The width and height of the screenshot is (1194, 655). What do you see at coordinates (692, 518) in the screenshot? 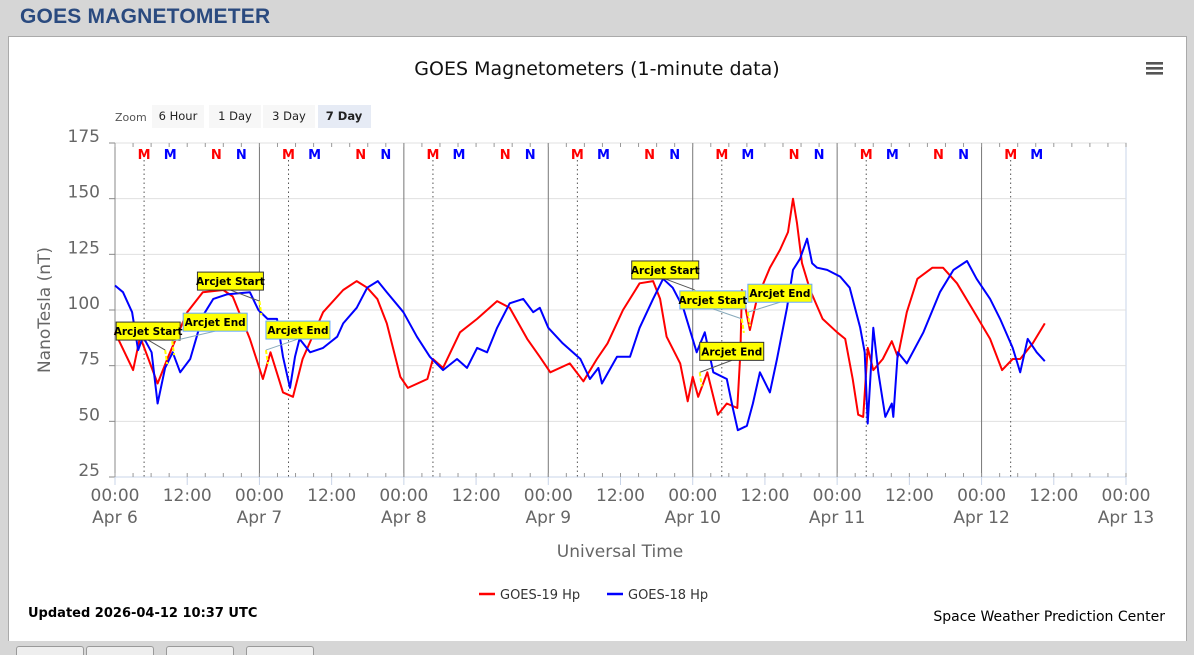
I see `x-tick-date-label: Apr 10` at bounding box center [692, 518].